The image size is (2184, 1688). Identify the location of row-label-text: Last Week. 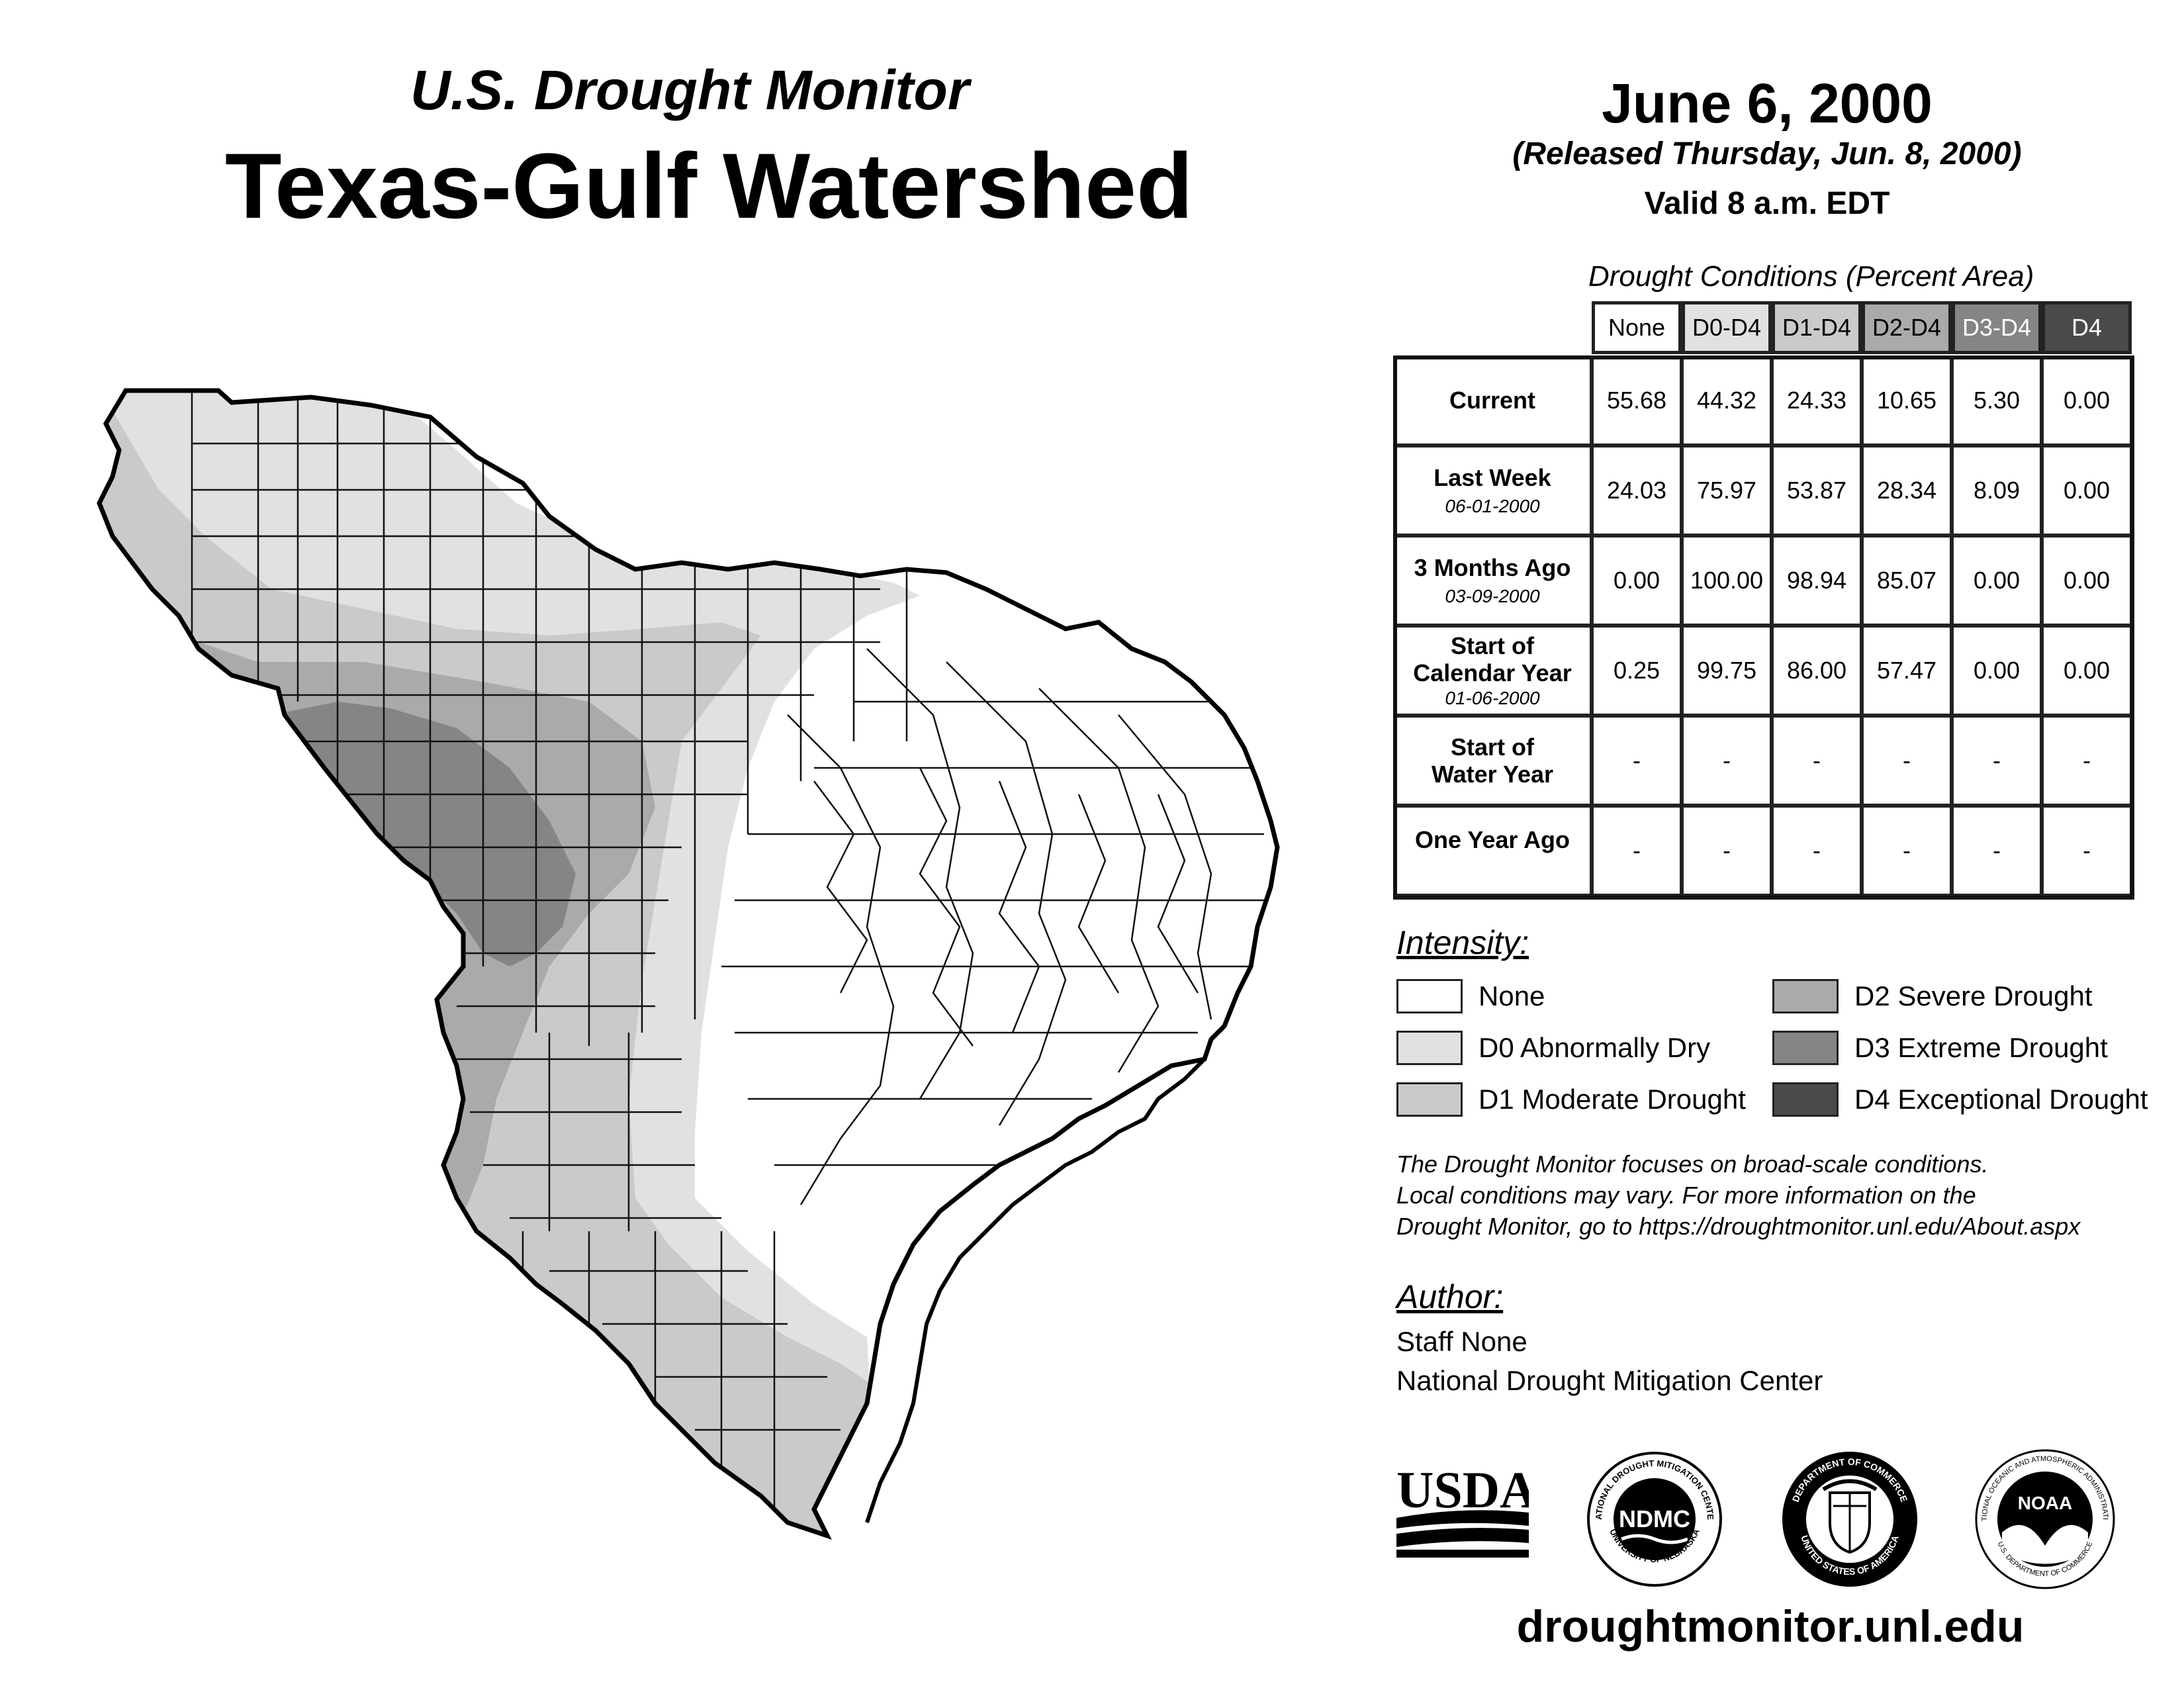
(1492, 478).